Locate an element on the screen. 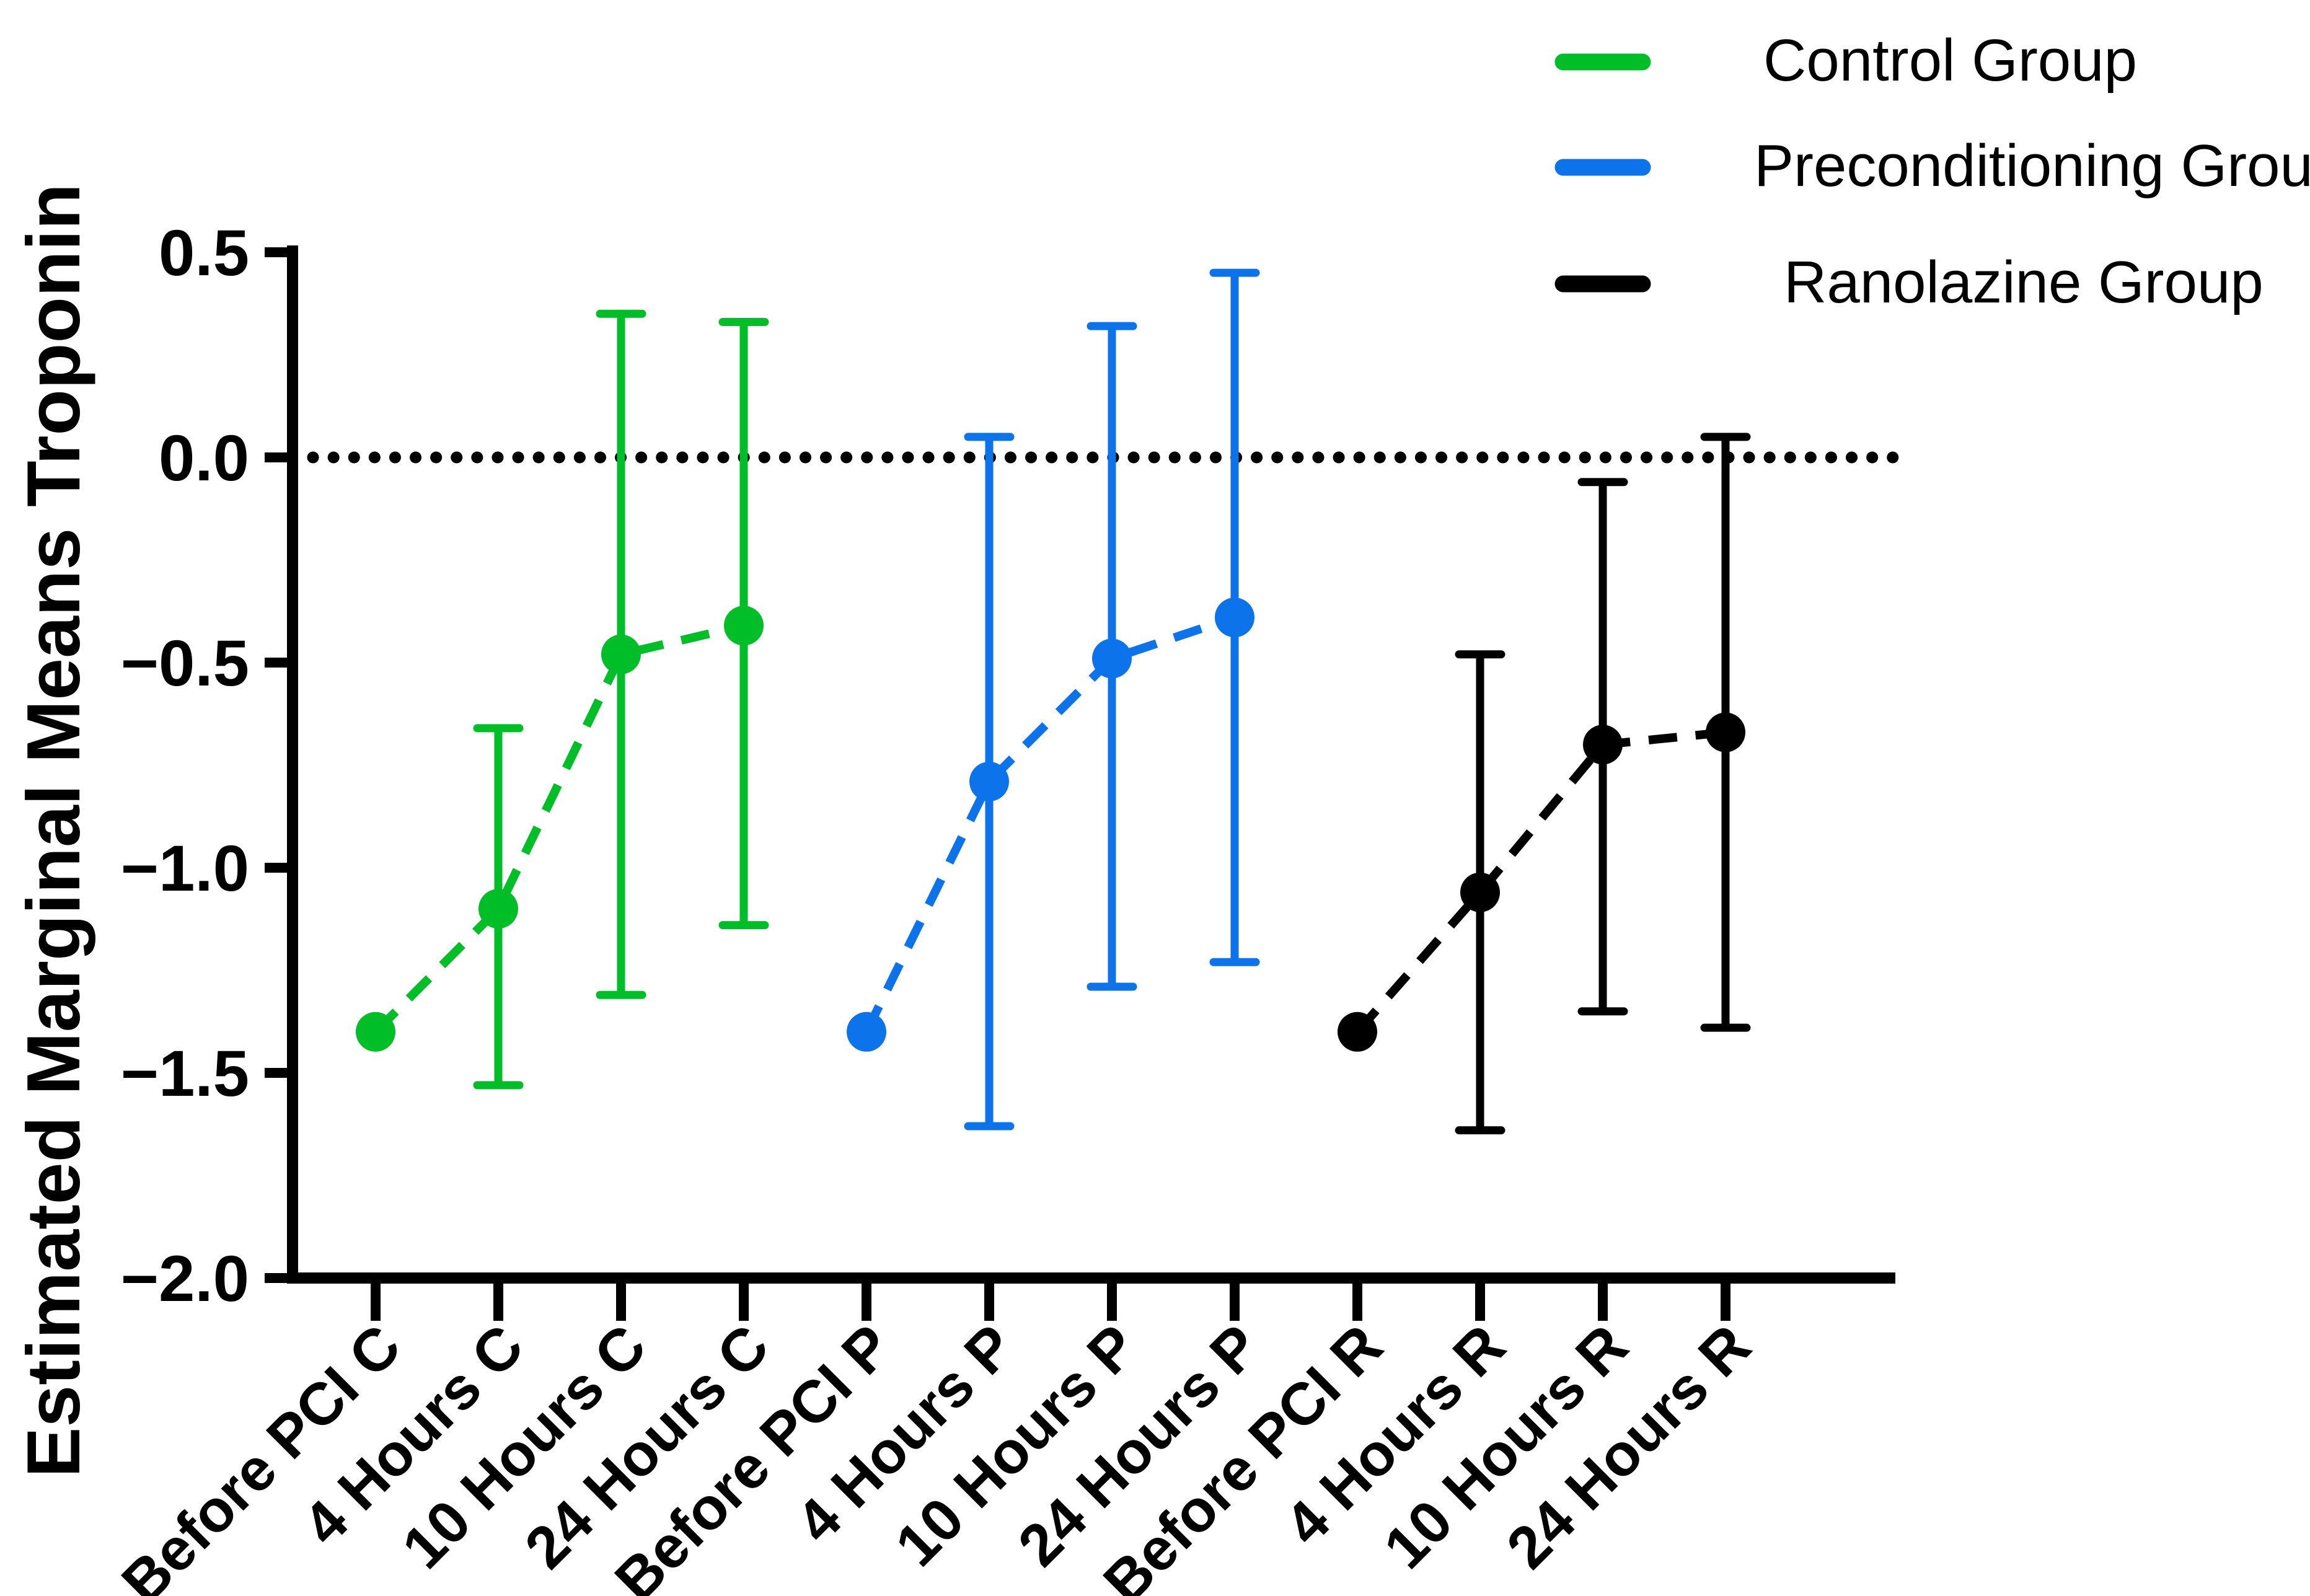 This screenshot has width=2310, height=1596. y-tick-label: 0.0 is located at coordinates (204, 458).